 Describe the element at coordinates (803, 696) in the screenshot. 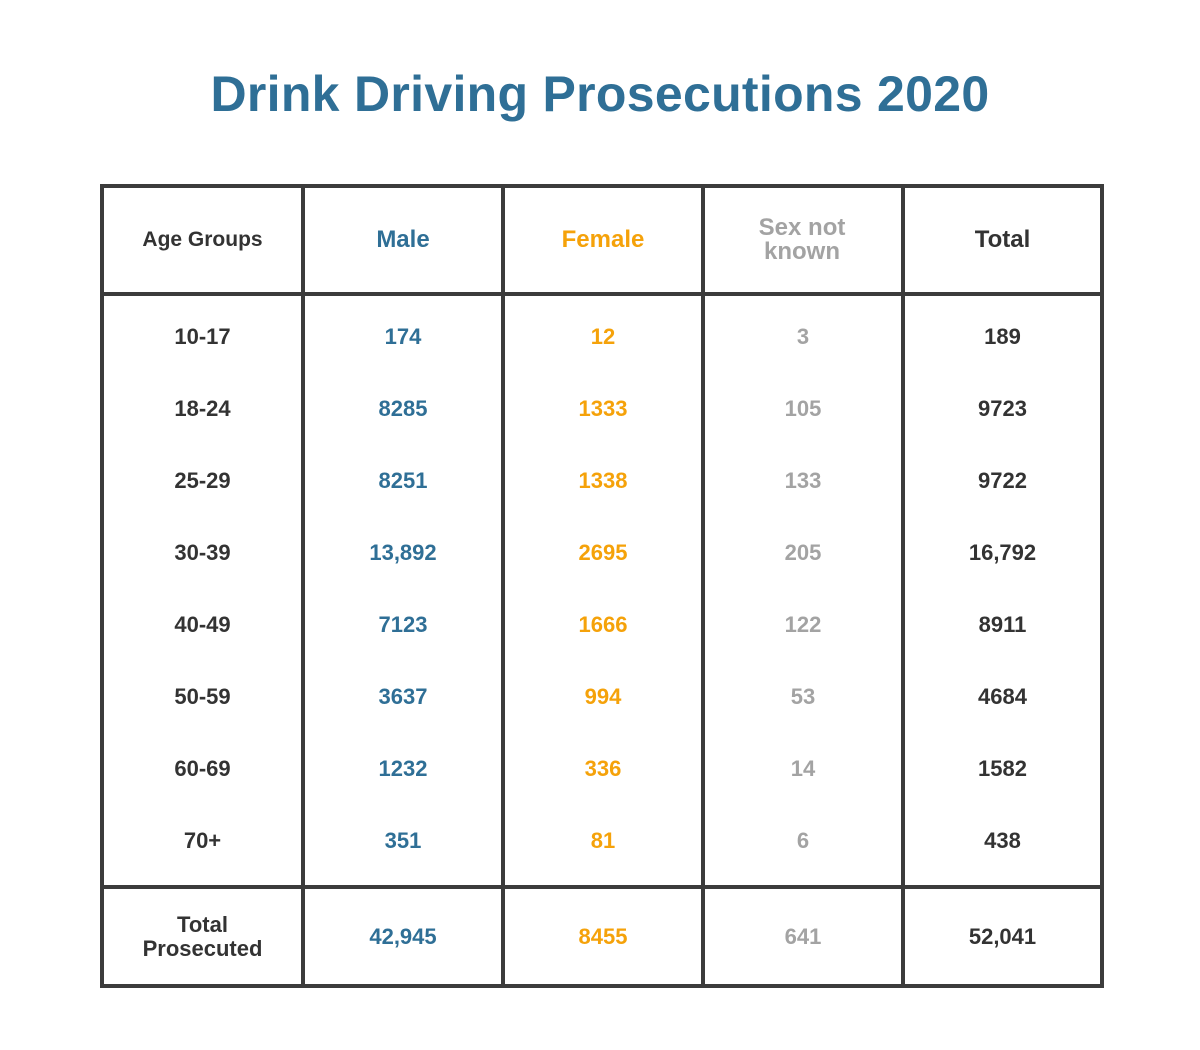

I see `cell-sex-not-known: 53` at that location.